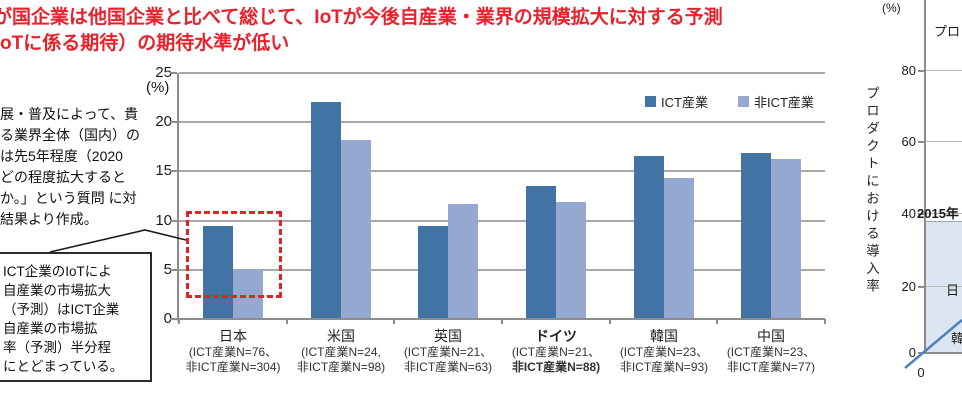 The height and width of the screenshot is (418, 962). What do you see at coordinates (684, 102) in the screenshot?
I see `legend-label: ICT産業` at bounding box center [684, 102].